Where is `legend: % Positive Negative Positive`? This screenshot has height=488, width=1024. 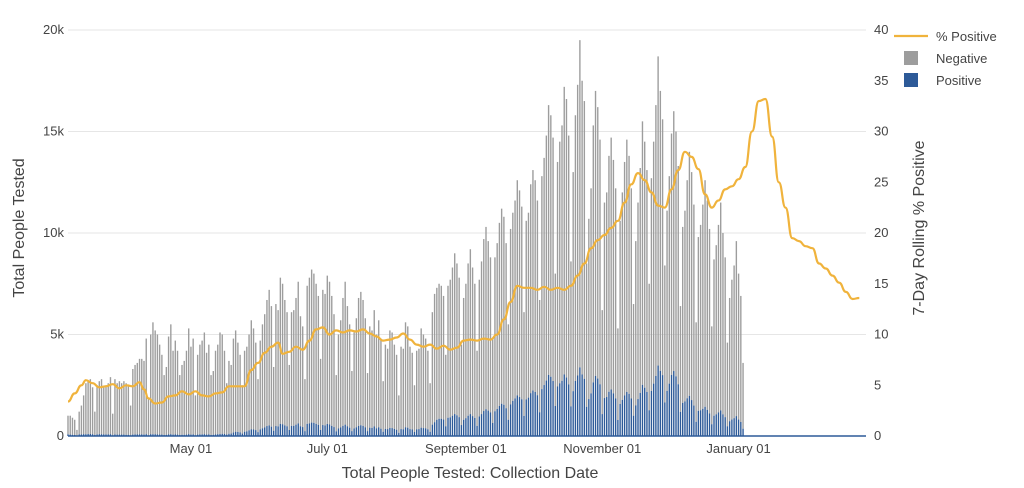 legend: % Positive Negative Positive is located at coordinates (945, 58).